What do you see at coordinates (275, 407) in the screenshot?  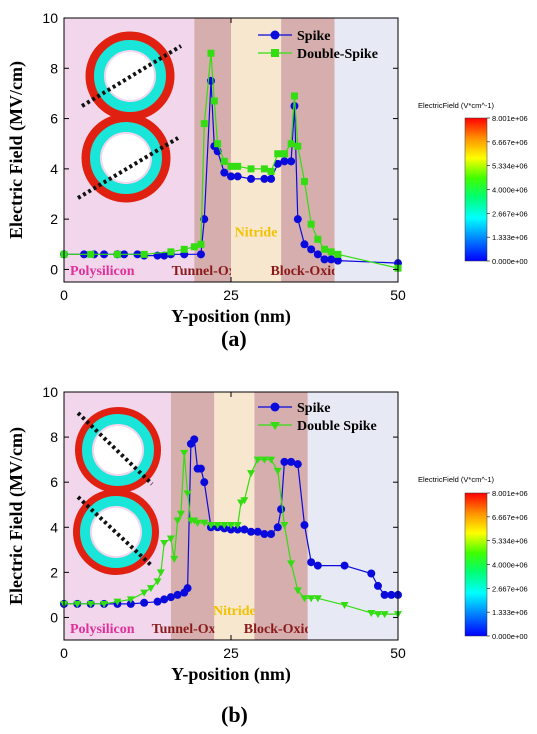 I see `legend-marker-spike` at bounding box center [275, 407].